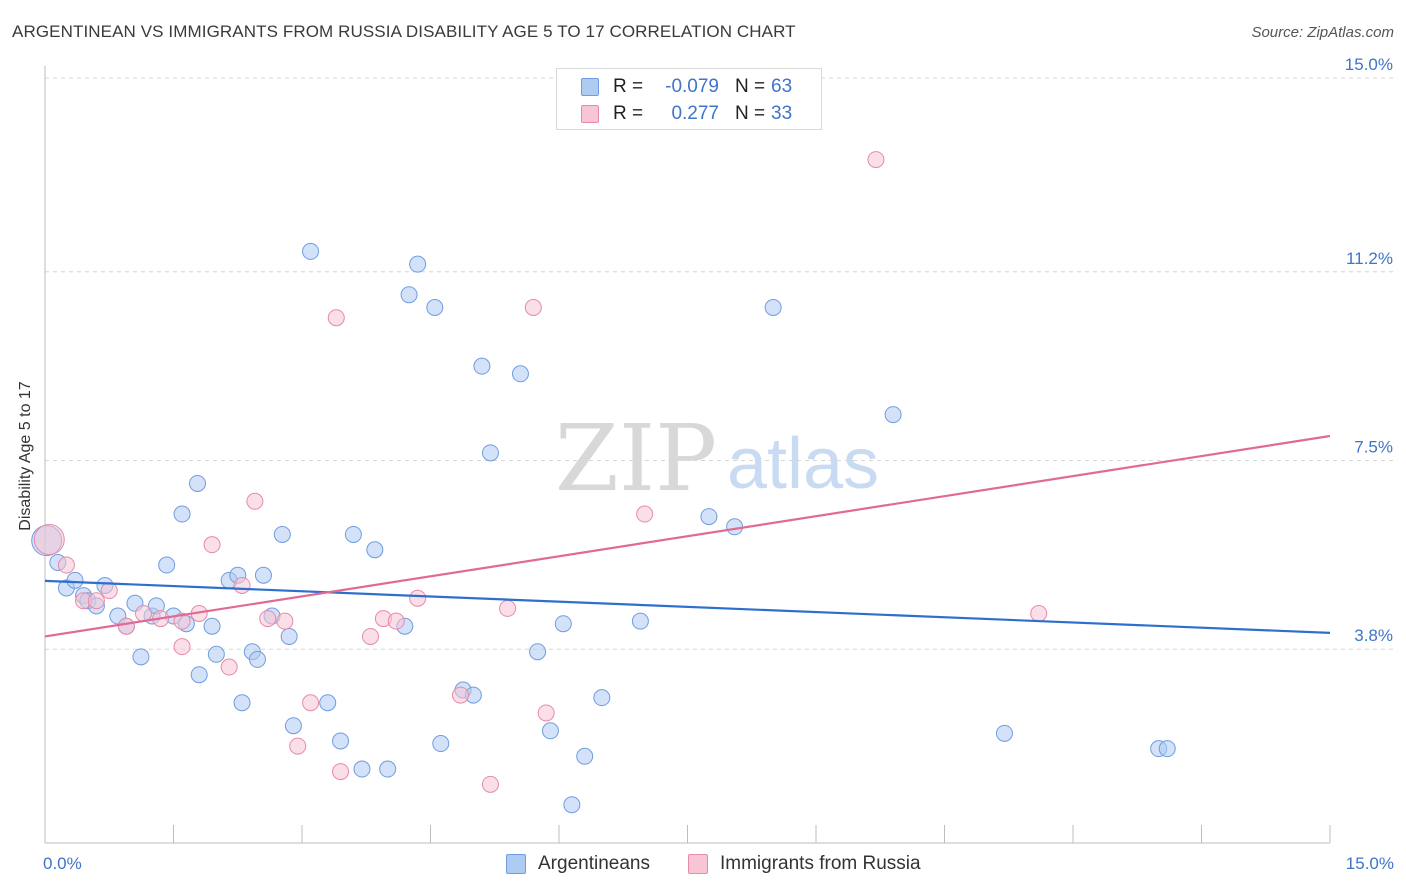 The image size is (1406, 892). I want to click on y-tick-label: 11.2%, so click(1369, 258).